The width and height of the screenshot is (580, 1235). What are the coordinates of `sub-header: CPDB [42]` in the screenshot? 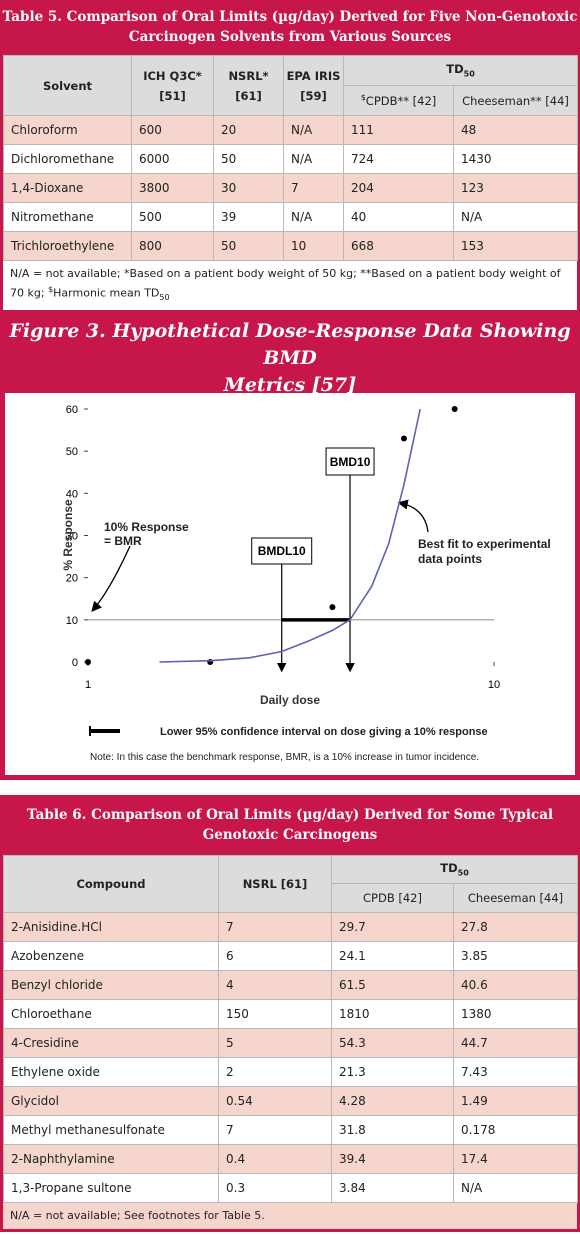 It's located at (392, 898).